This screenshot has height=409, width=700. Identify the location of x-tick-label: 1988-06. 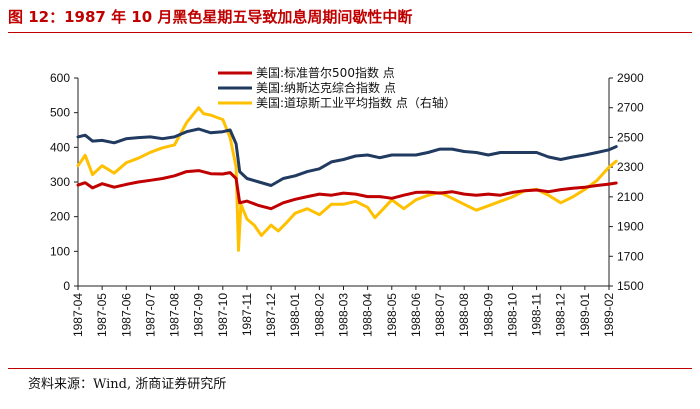
(416, 315).